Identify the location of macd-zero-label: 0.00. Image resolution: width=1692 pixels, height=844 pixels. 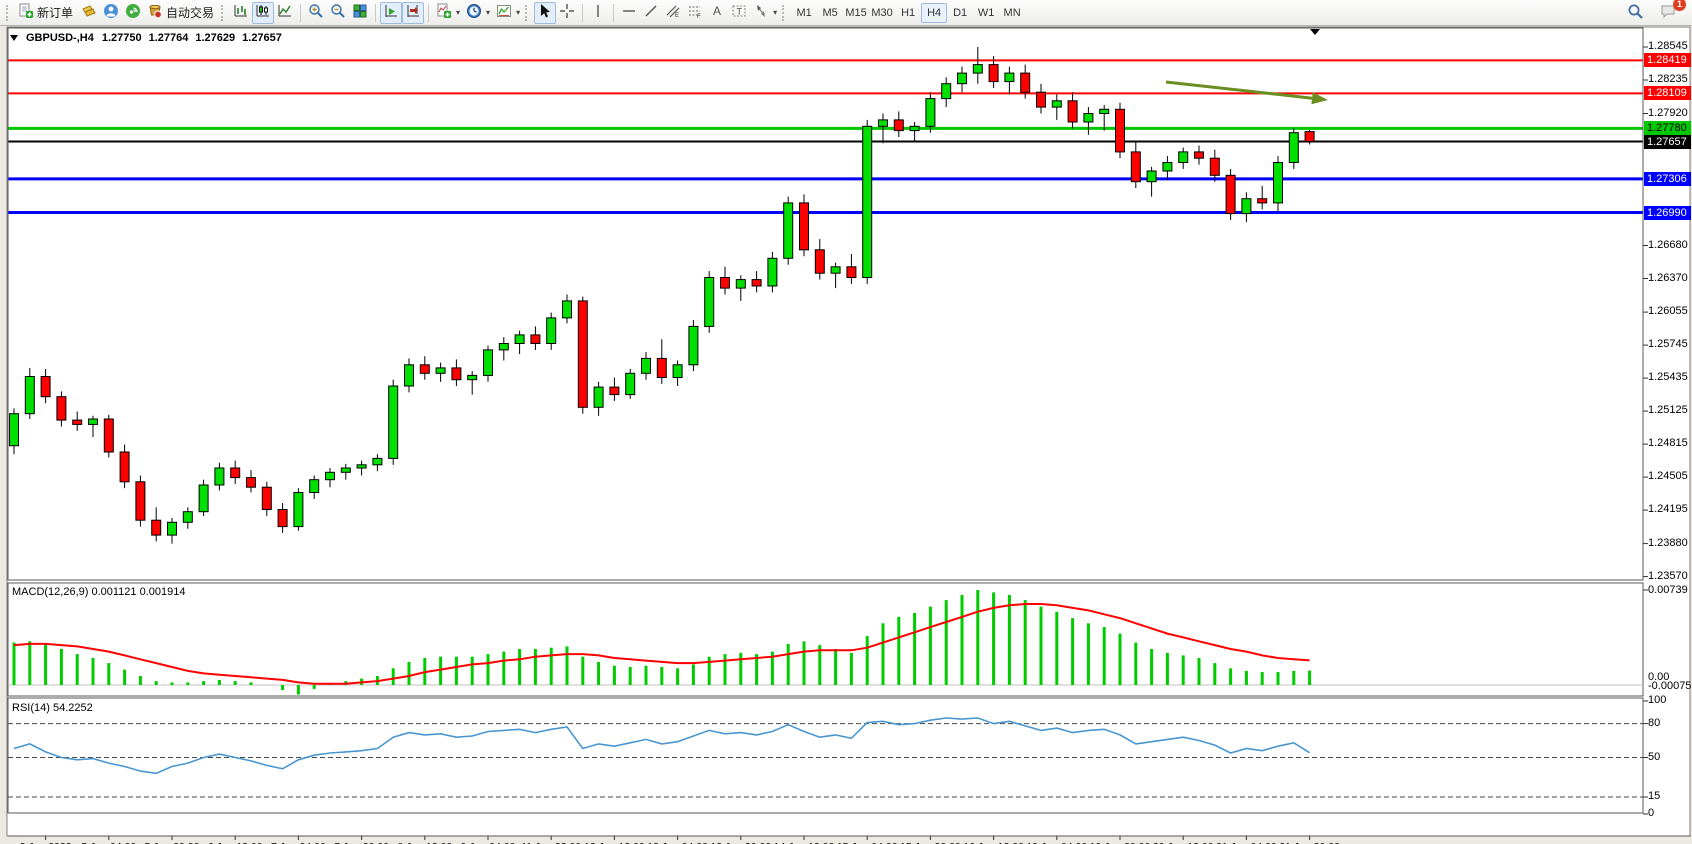
(1659, 677).